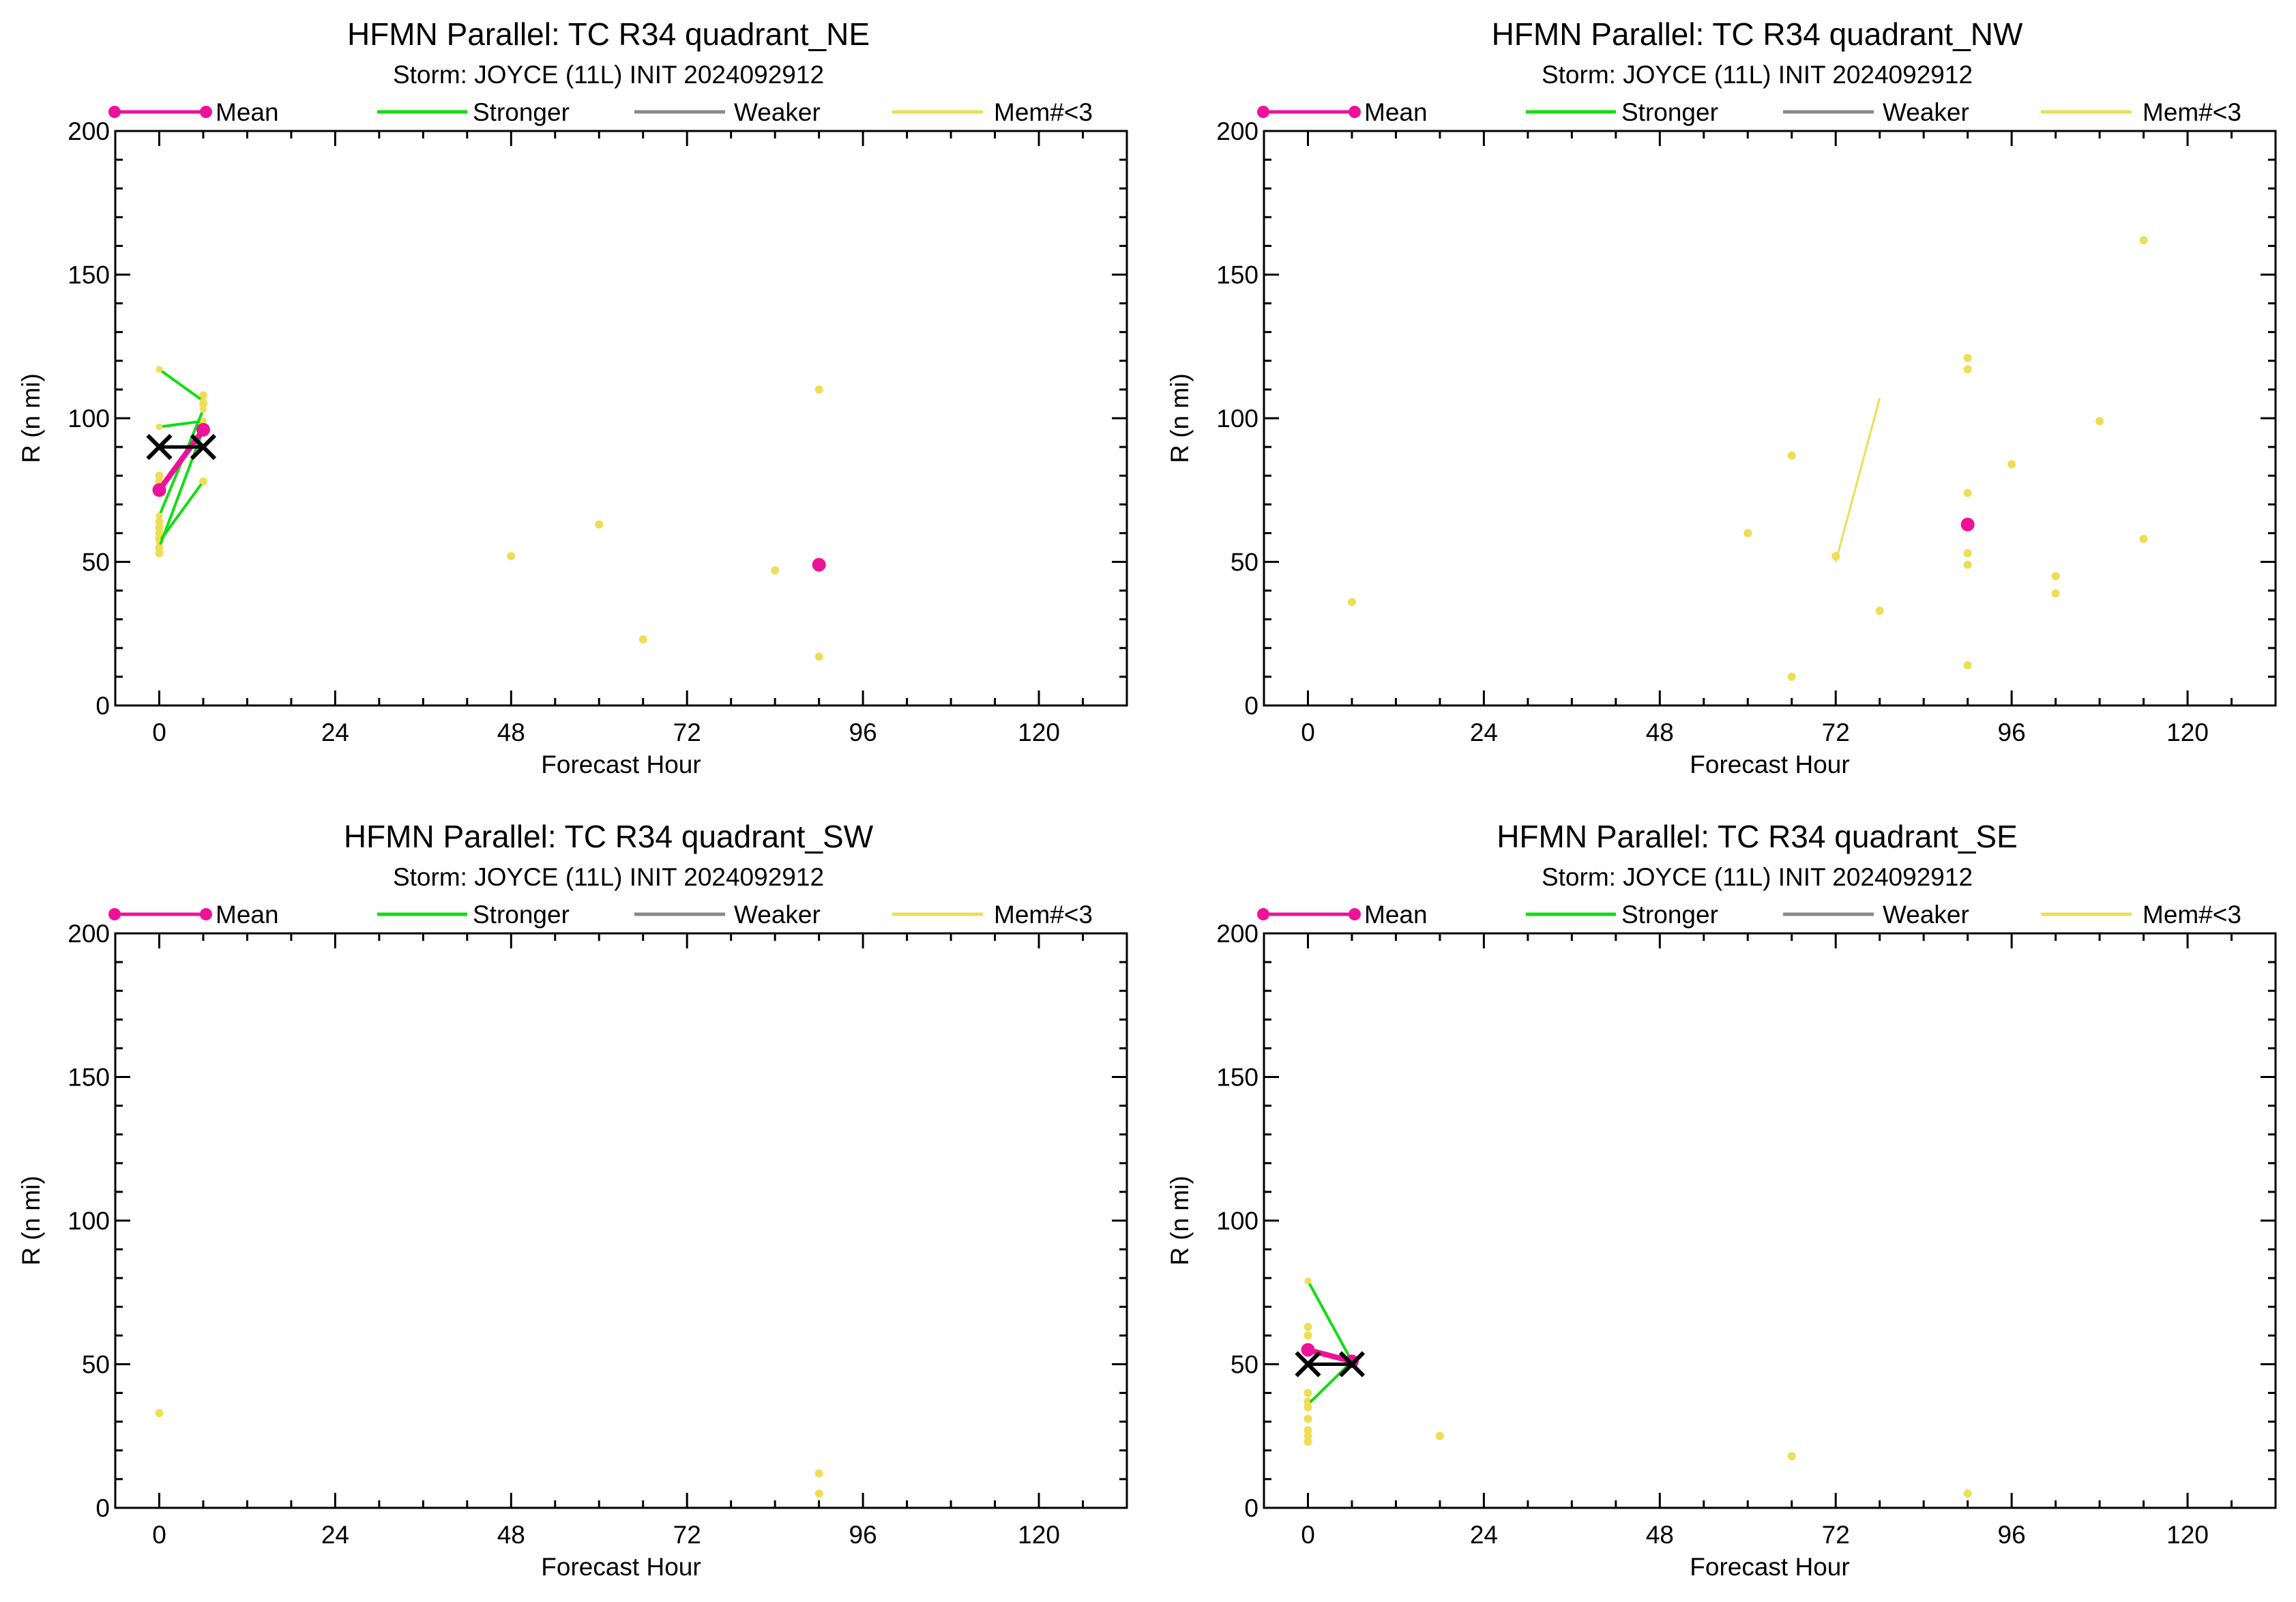  Describe the element at coordinates (1926, 112) in the screenshot. I see `legend-weaker-label: Weaker` at that location.